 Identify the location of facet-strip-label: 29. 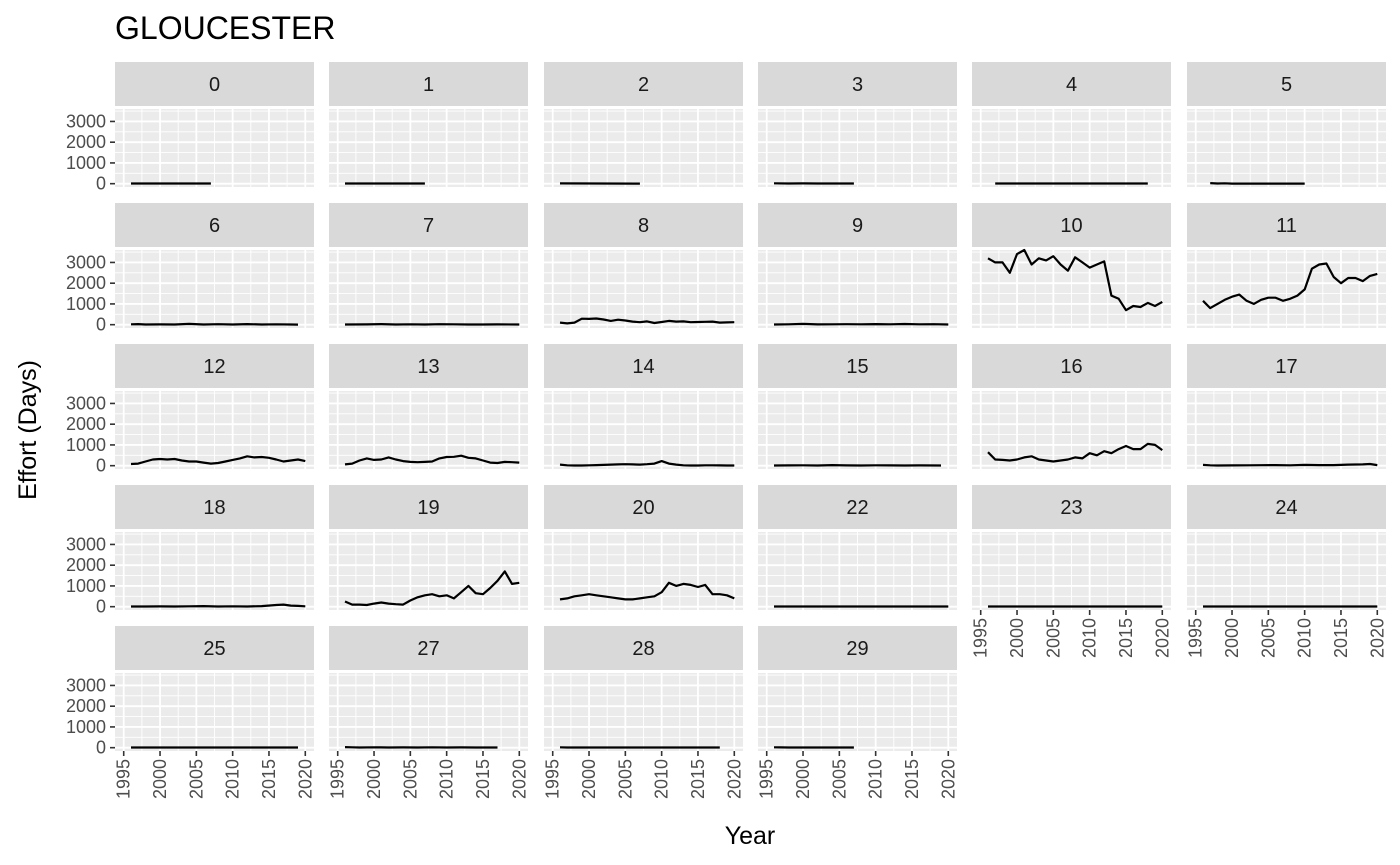
(857, 649).